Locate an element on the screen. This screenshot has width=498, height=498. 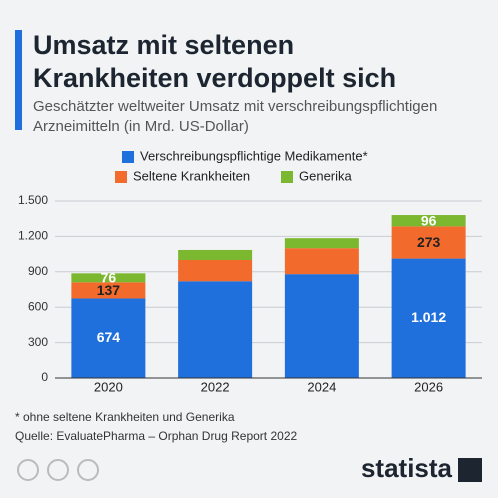
x-tick-label: 2022 is located at coordinates (215, 386).